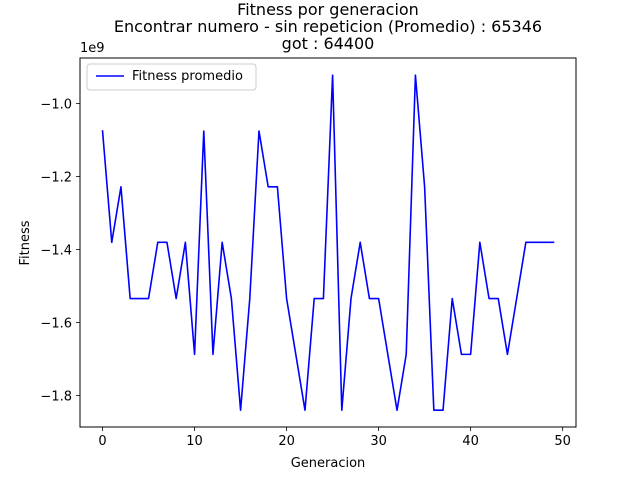 The image size is (640, 485). Describe the element at coordinates (328, 463) in the screenshot. I see `x-axis-label: Generacion` at that location.